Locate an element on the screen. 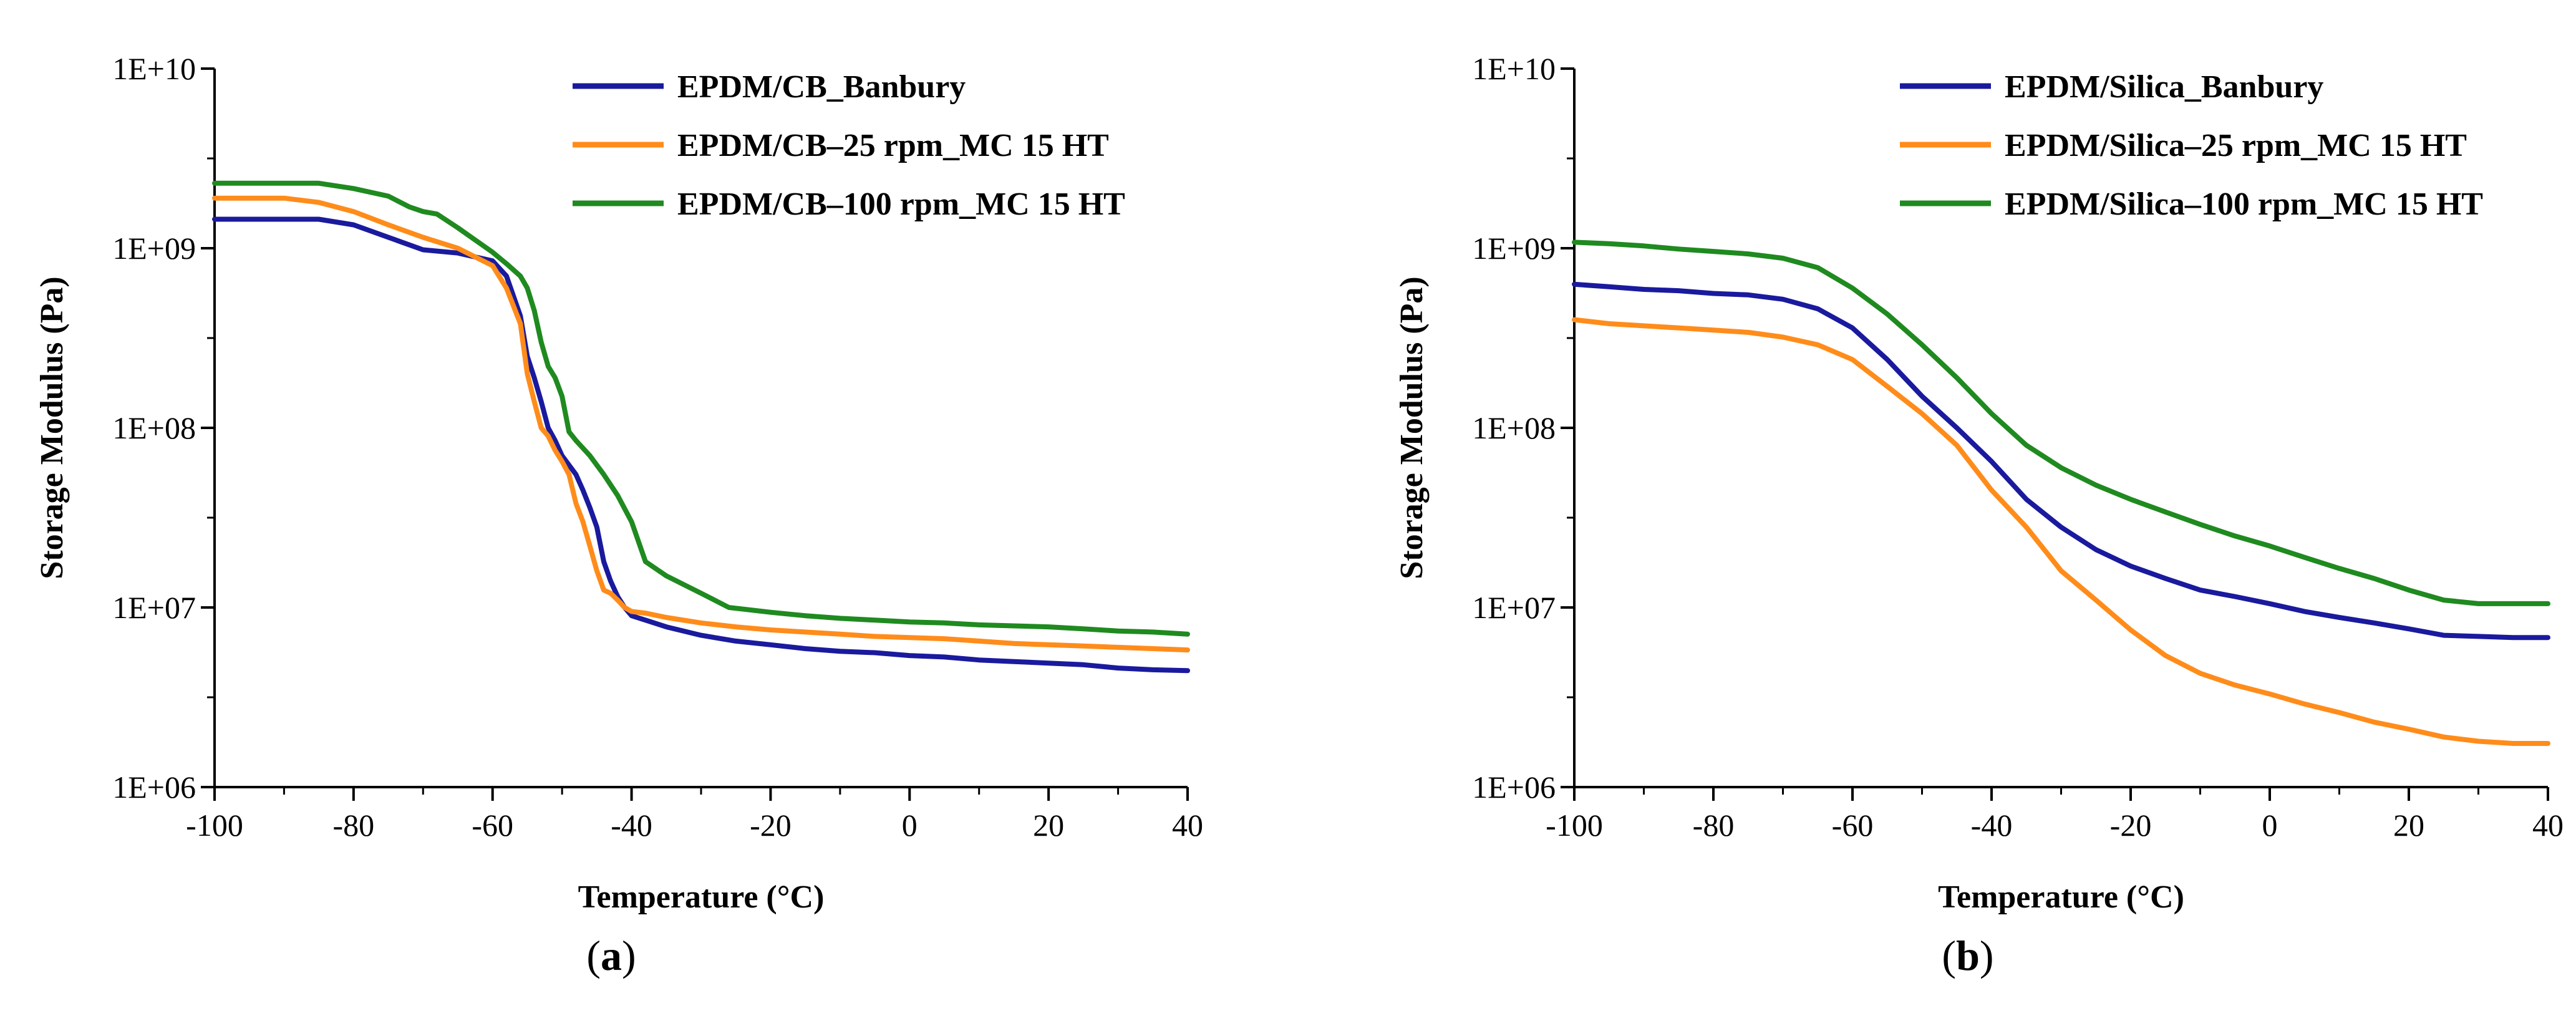  legend-label: EPDM/Silica–25 rpm_MC 15 HT is located at coordinates (2236, 145).